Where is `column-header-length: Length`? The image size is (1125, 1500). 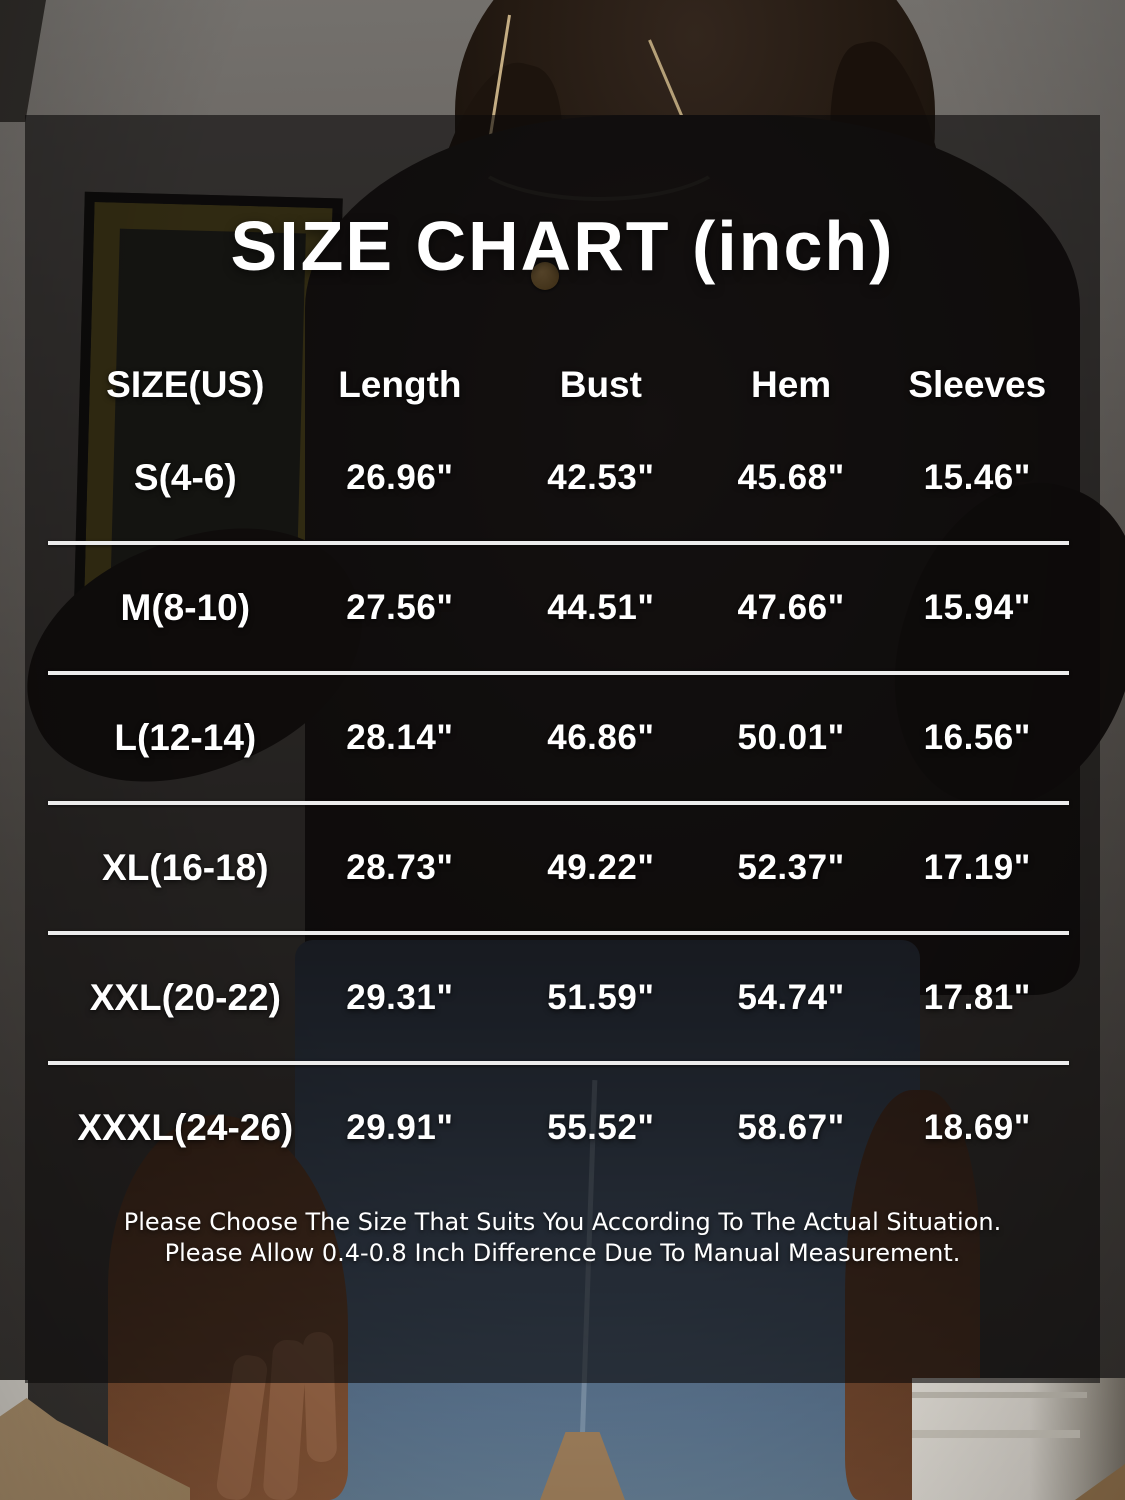
column-header-length: Length is located at coordinates (400, 384).